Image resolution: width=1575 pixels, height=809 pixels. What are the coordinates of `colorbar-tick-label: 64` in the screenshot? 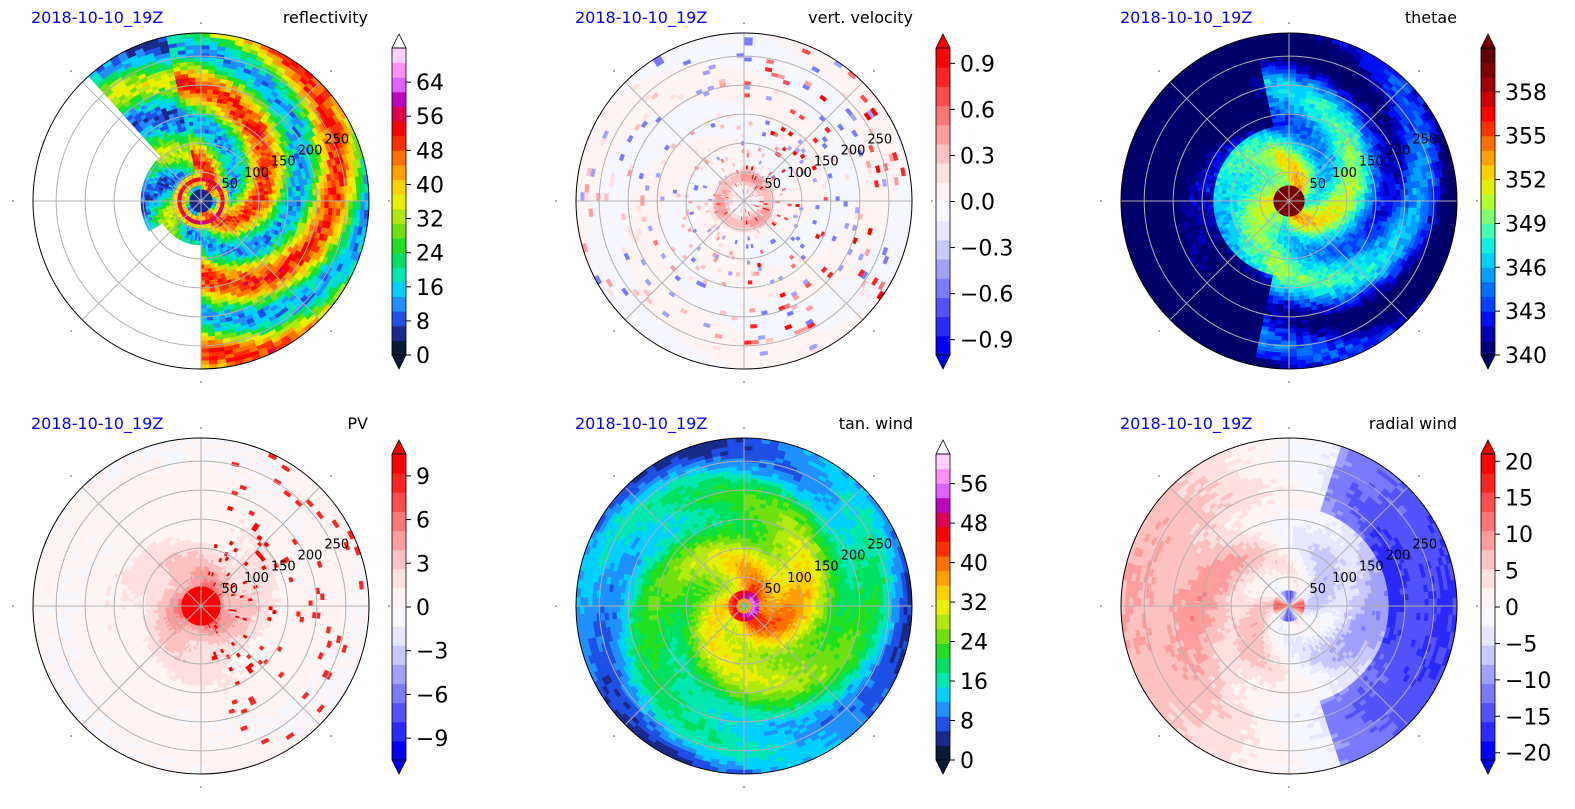 It's located at (430, 83).